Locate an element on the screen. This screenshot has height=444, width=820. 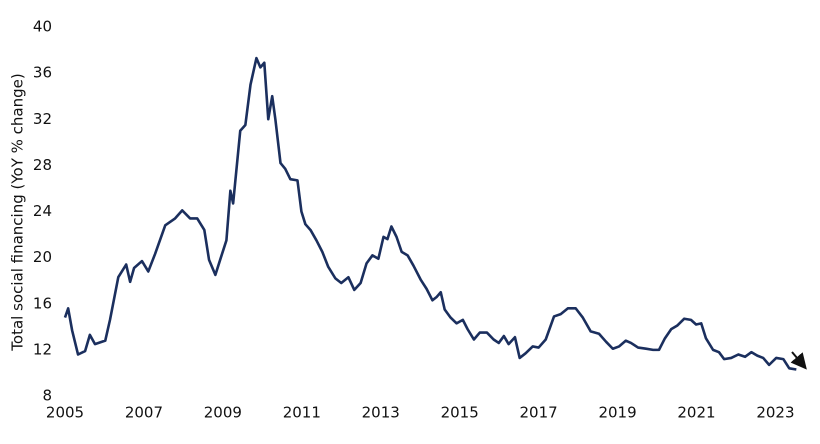
y-tick-label: 16 is located at coordinates (42, 303).